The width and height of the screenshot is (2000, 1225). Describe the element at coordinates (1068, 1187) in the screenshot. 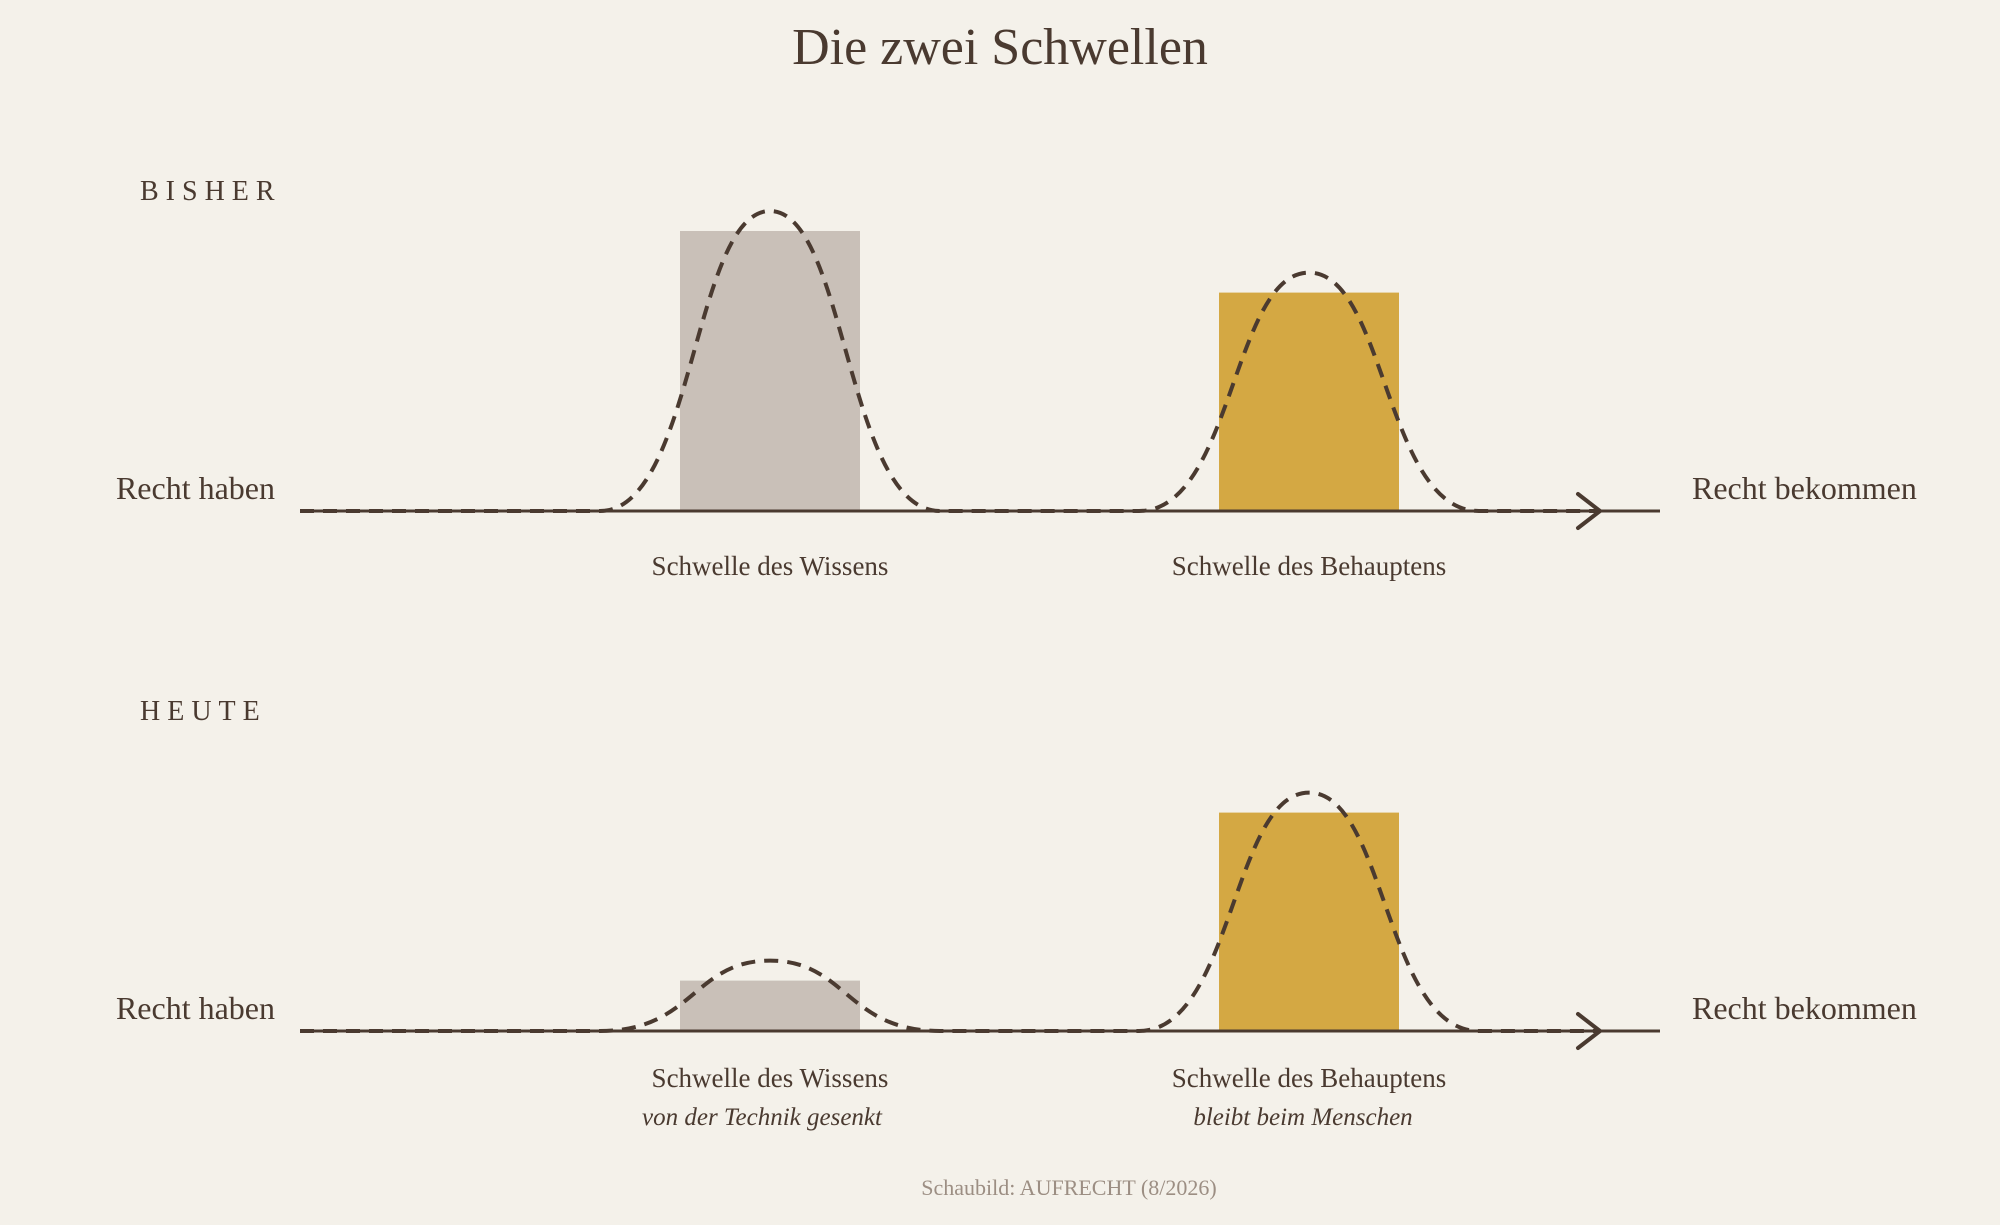

I see `source-caption: Schaubild: AUFRECHT (8/2026)` at that location.